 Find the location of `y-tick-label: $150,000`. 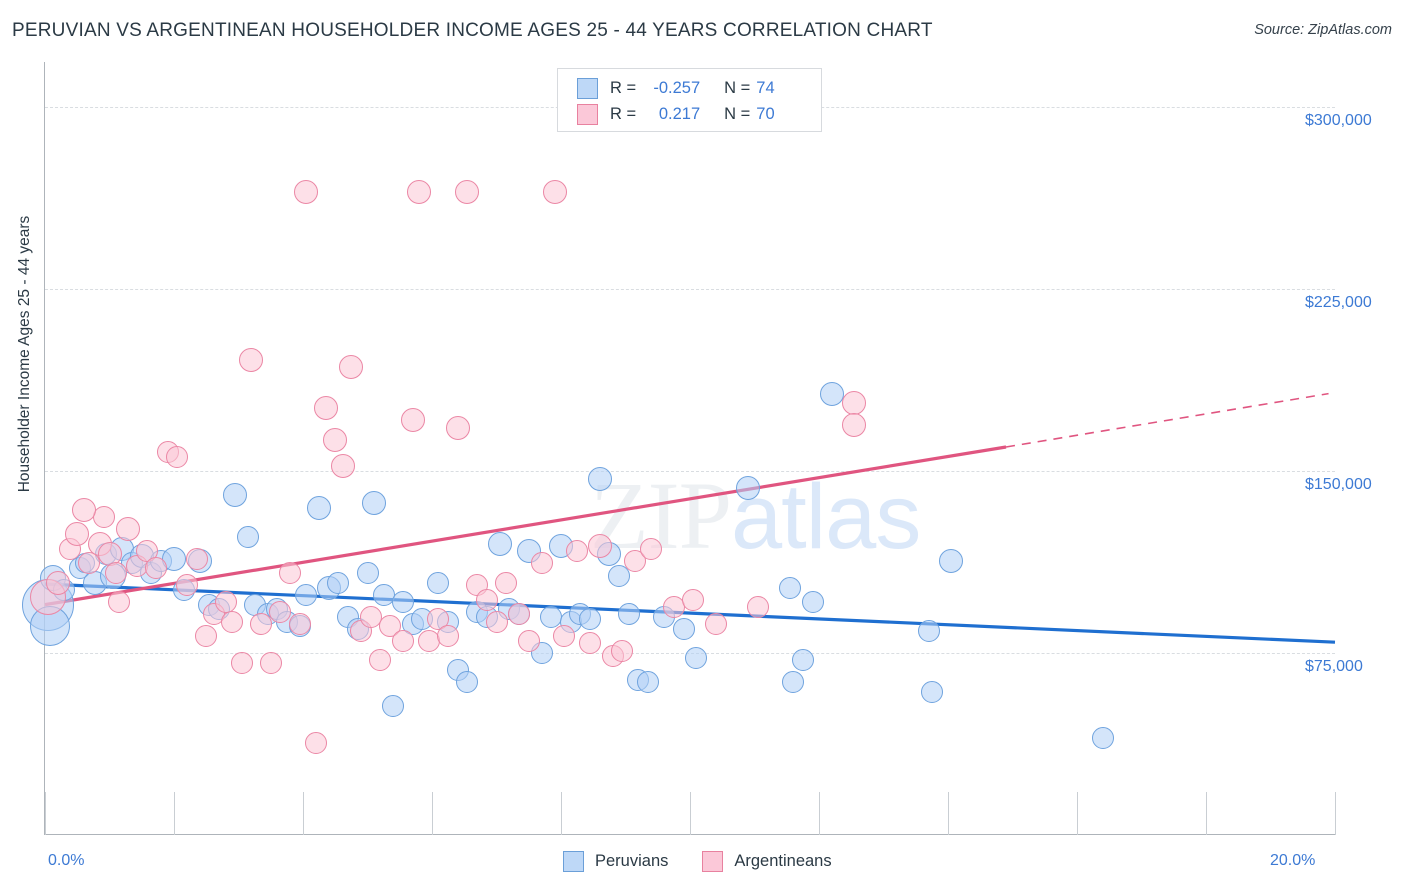

y-tick-label: $150,000 is located at coordinates (1338, 485).